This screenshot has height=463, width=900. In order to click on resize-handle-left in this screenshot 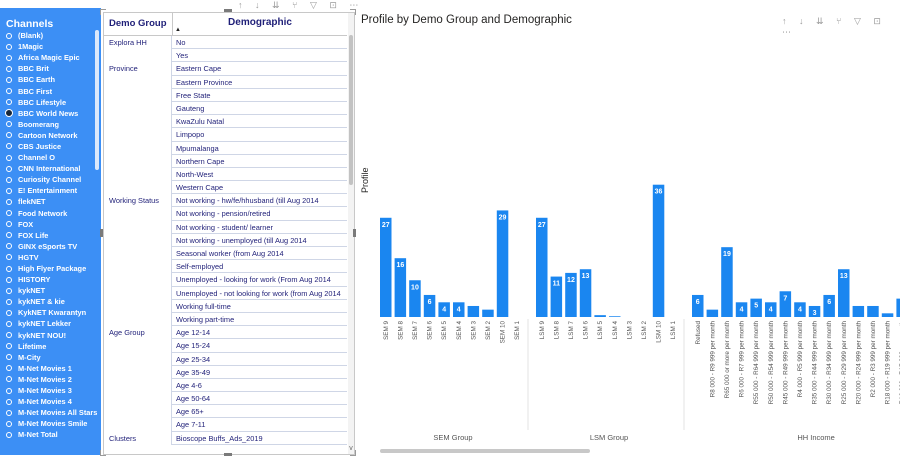, I will do `click(101, 233)`.